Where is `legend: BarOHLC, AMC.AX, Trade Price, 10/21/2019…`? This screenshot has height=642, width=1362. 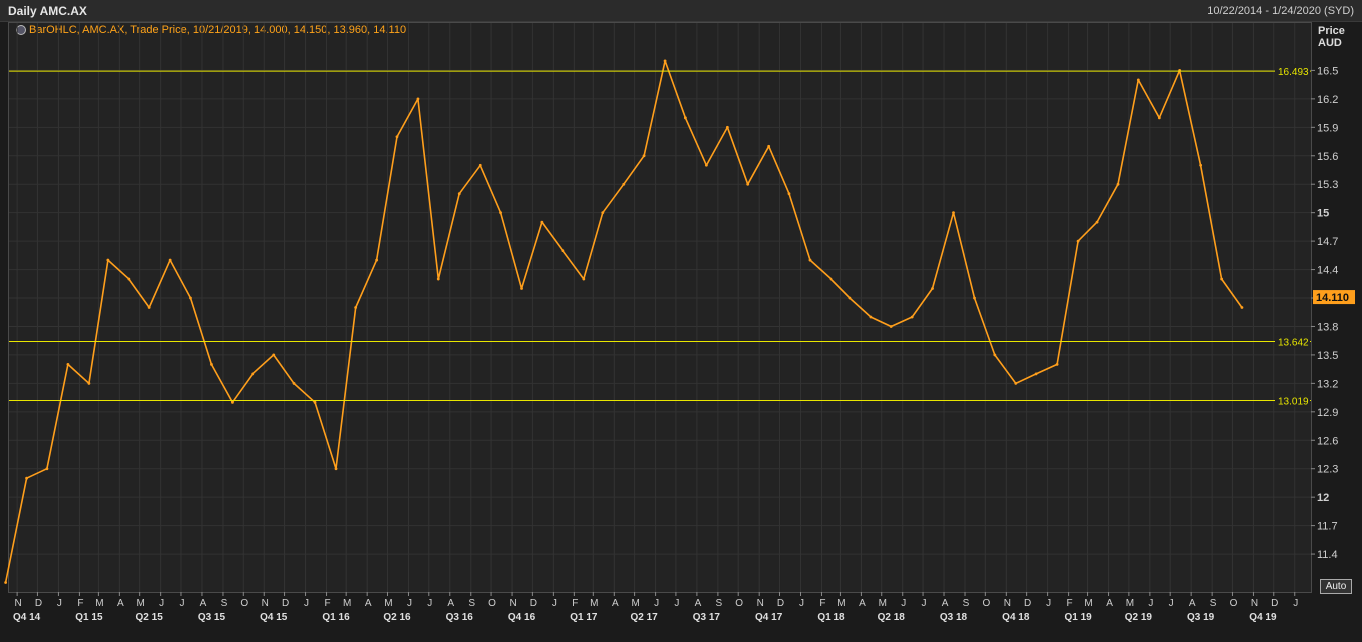
legend: BarOHLC, AMC.AX, Trade Price, 10/21/2019… is located at coordinates (211, 30).